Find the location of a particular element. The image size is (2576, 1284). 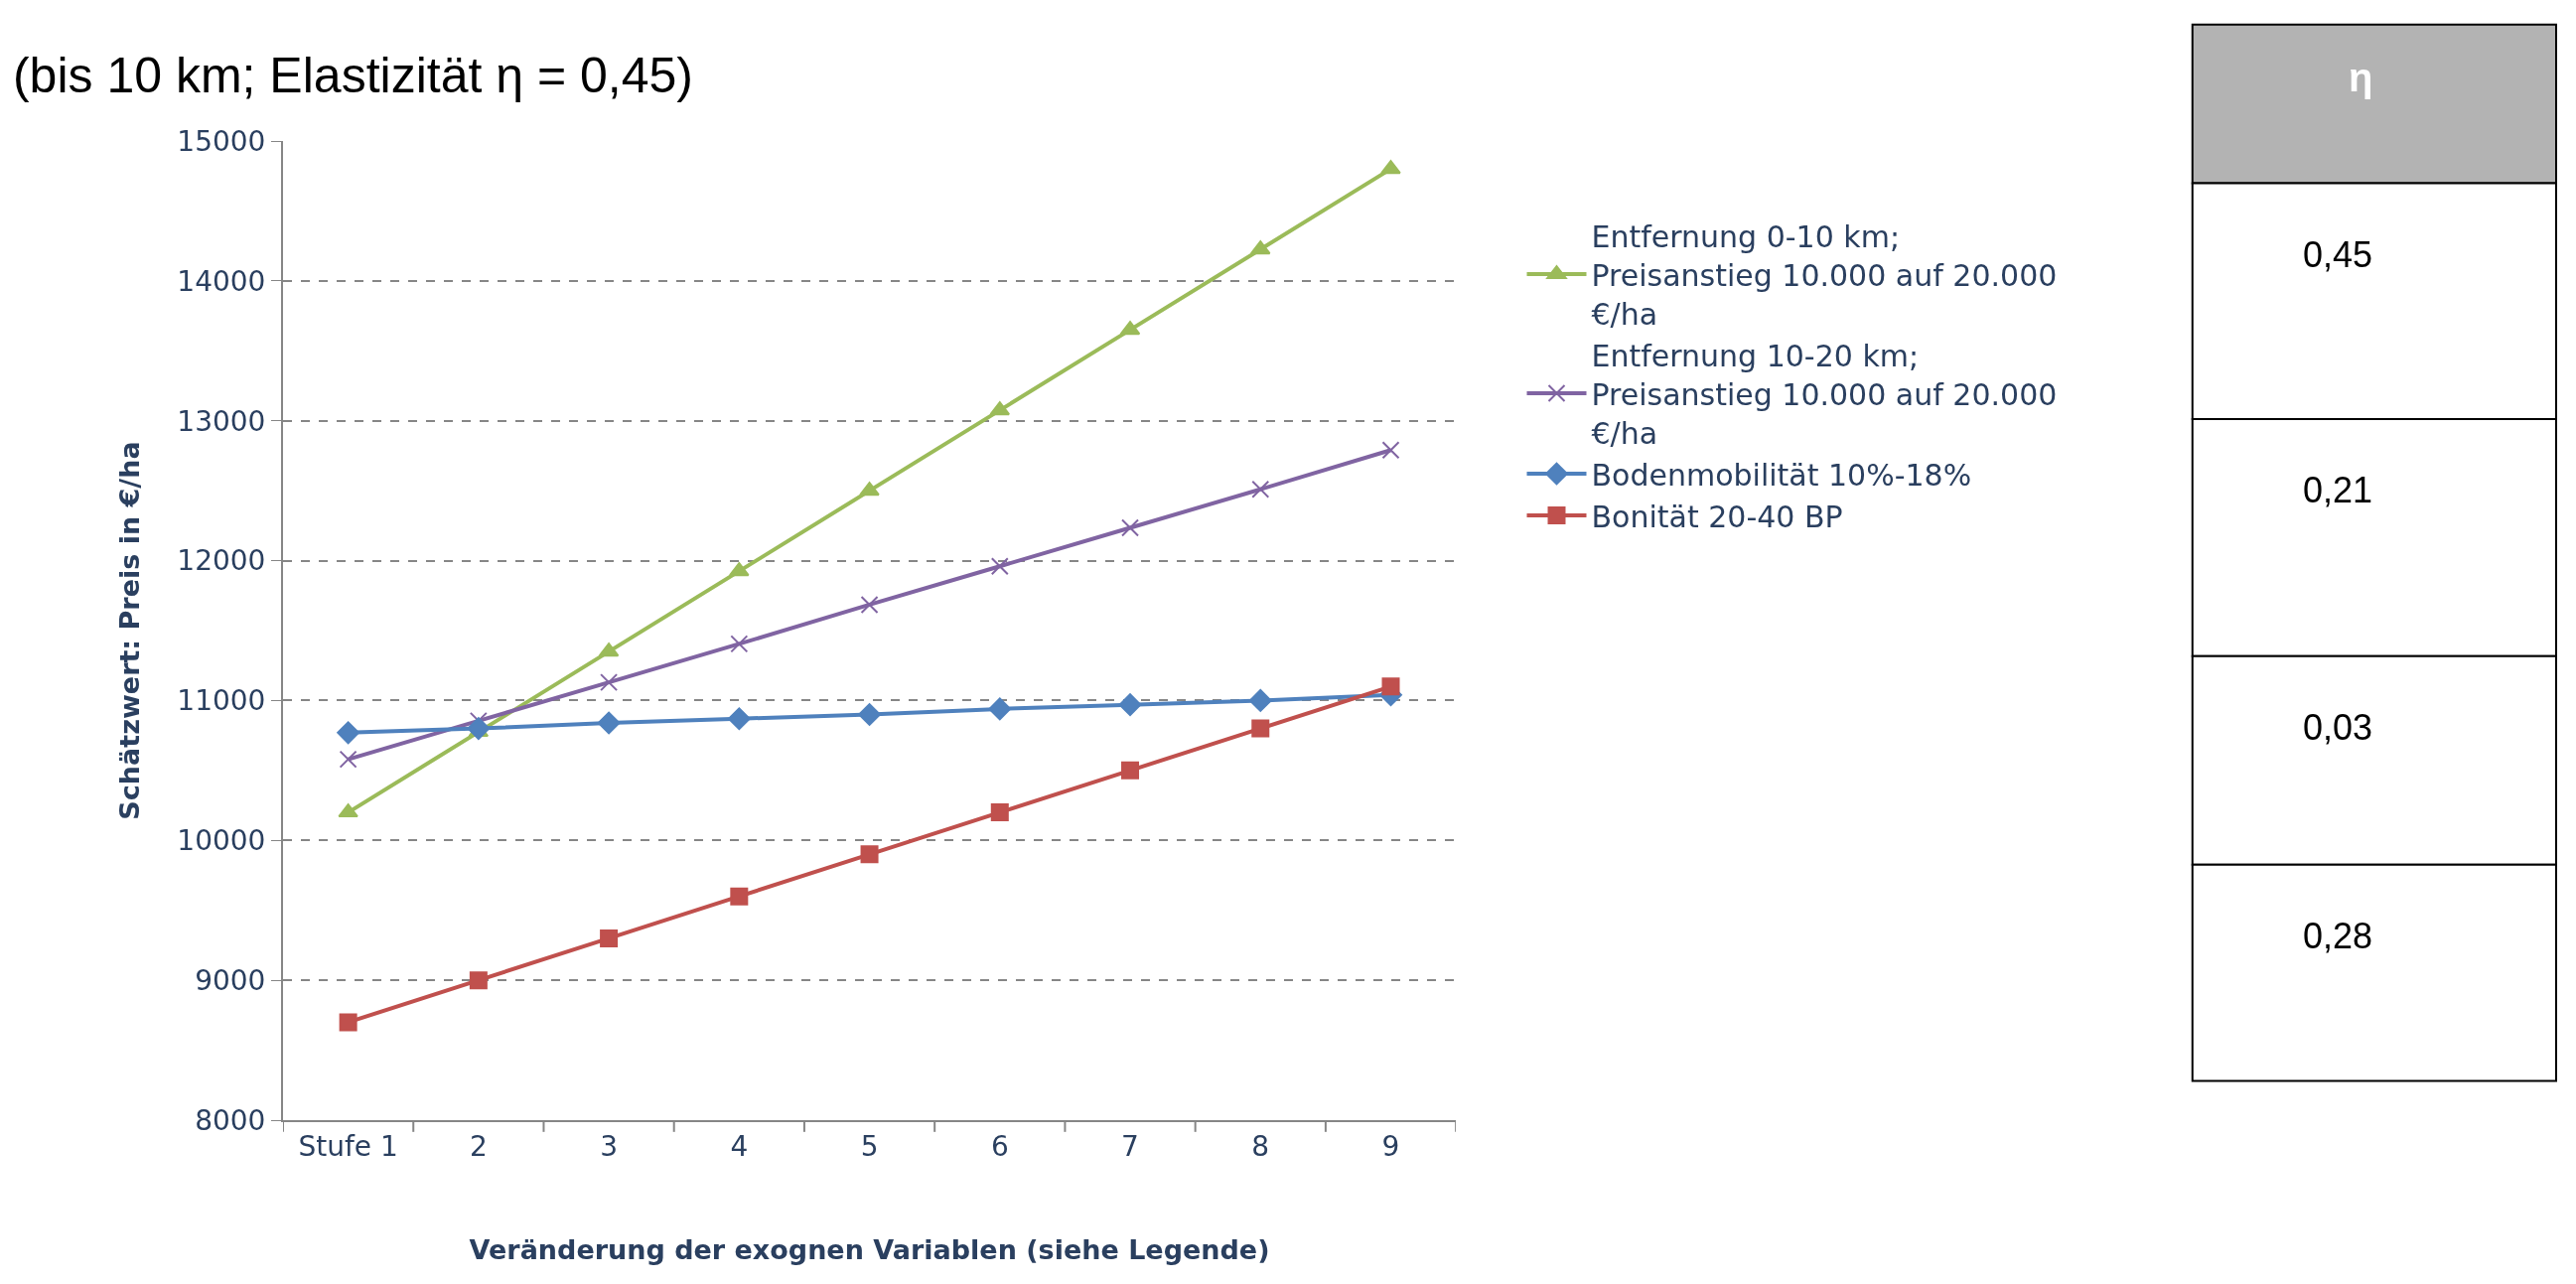

y-tick-label: 8000 is located at coordinates (231, 1120).